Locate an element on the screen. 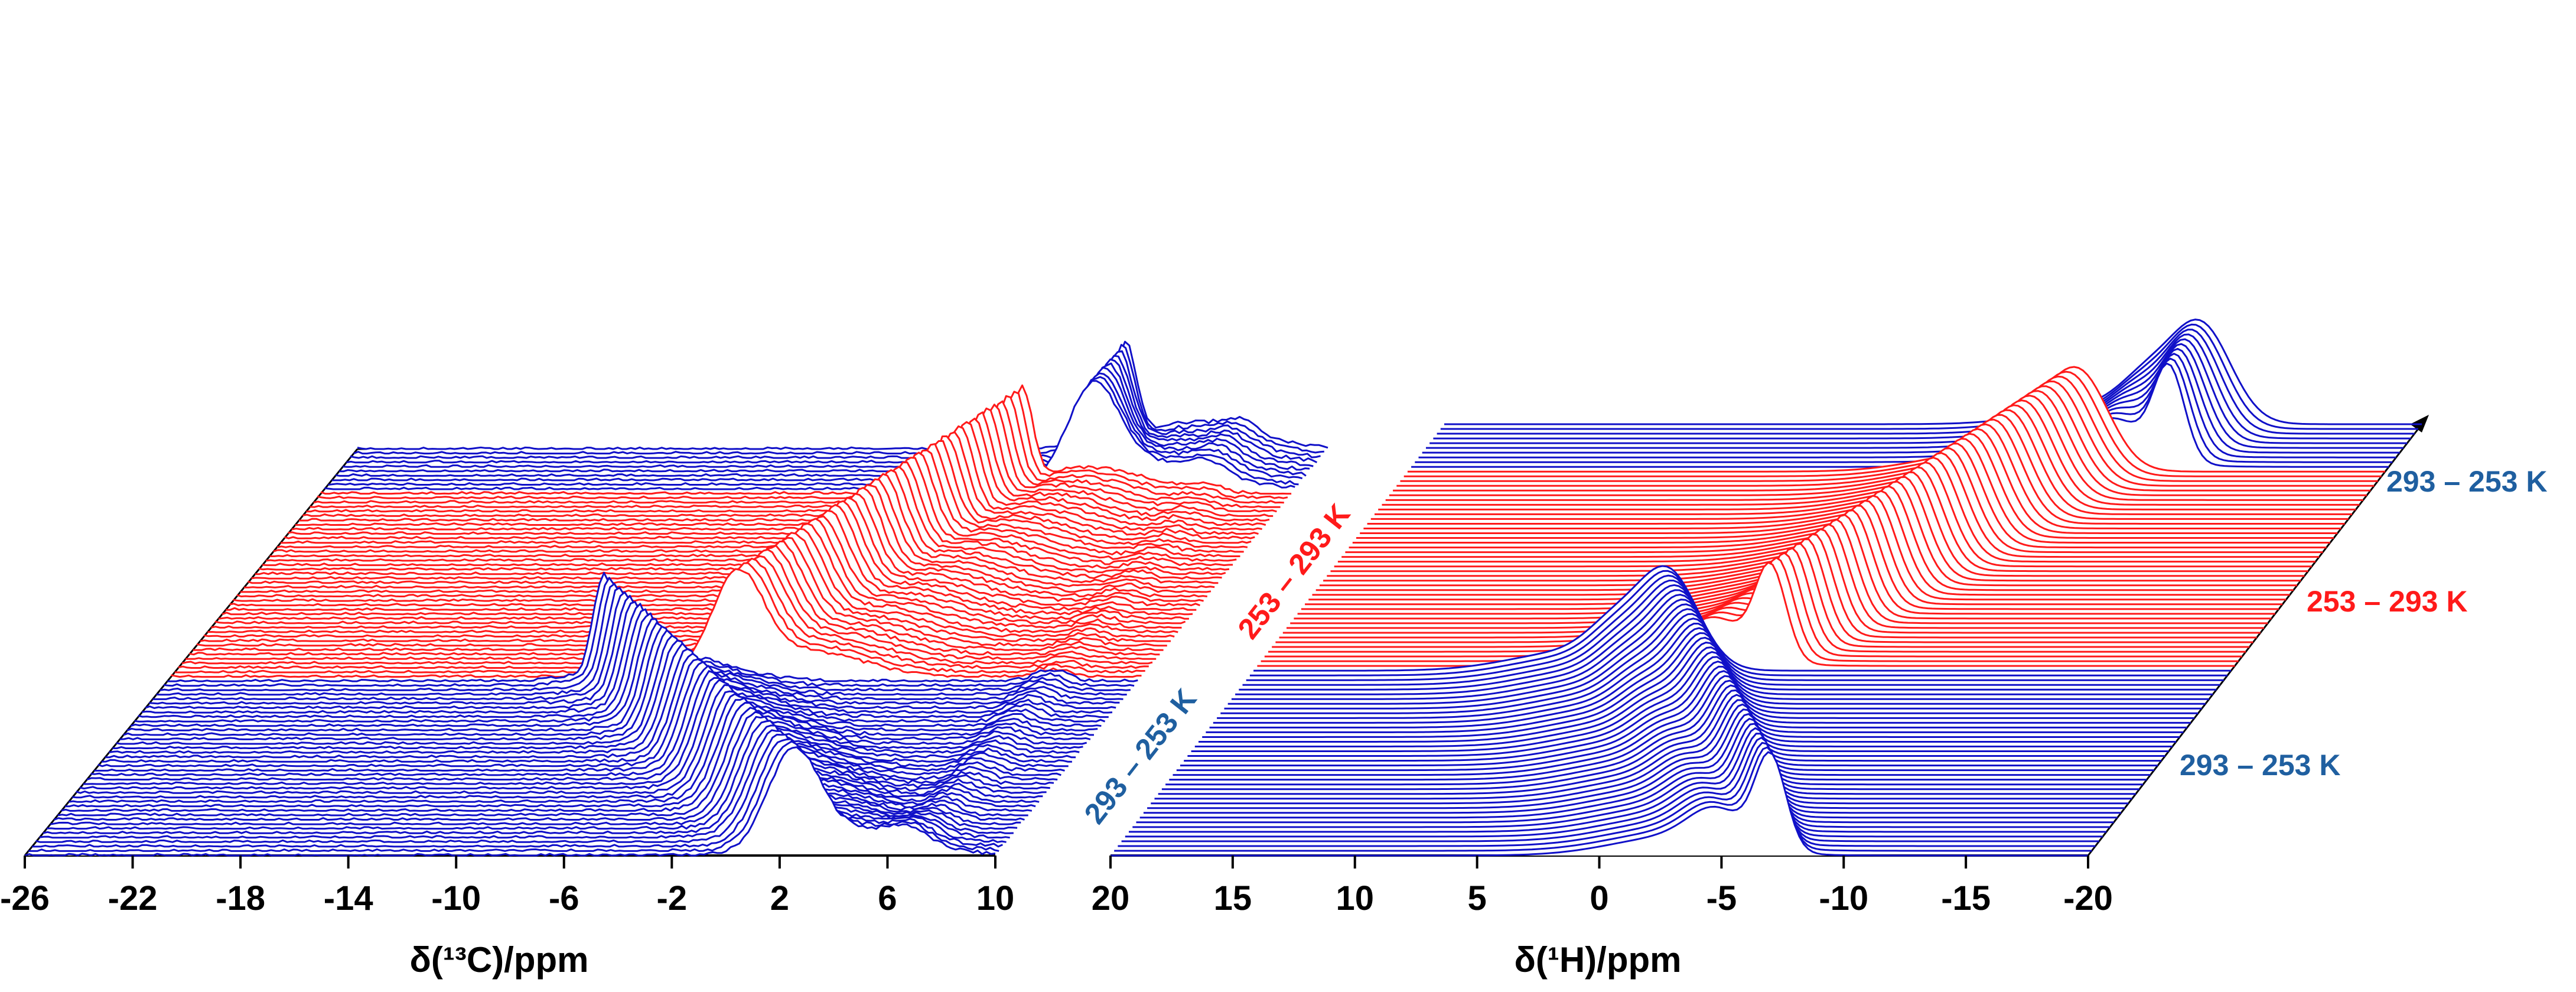  x-tick-label: -5 is located at coordinates (1722, 899).